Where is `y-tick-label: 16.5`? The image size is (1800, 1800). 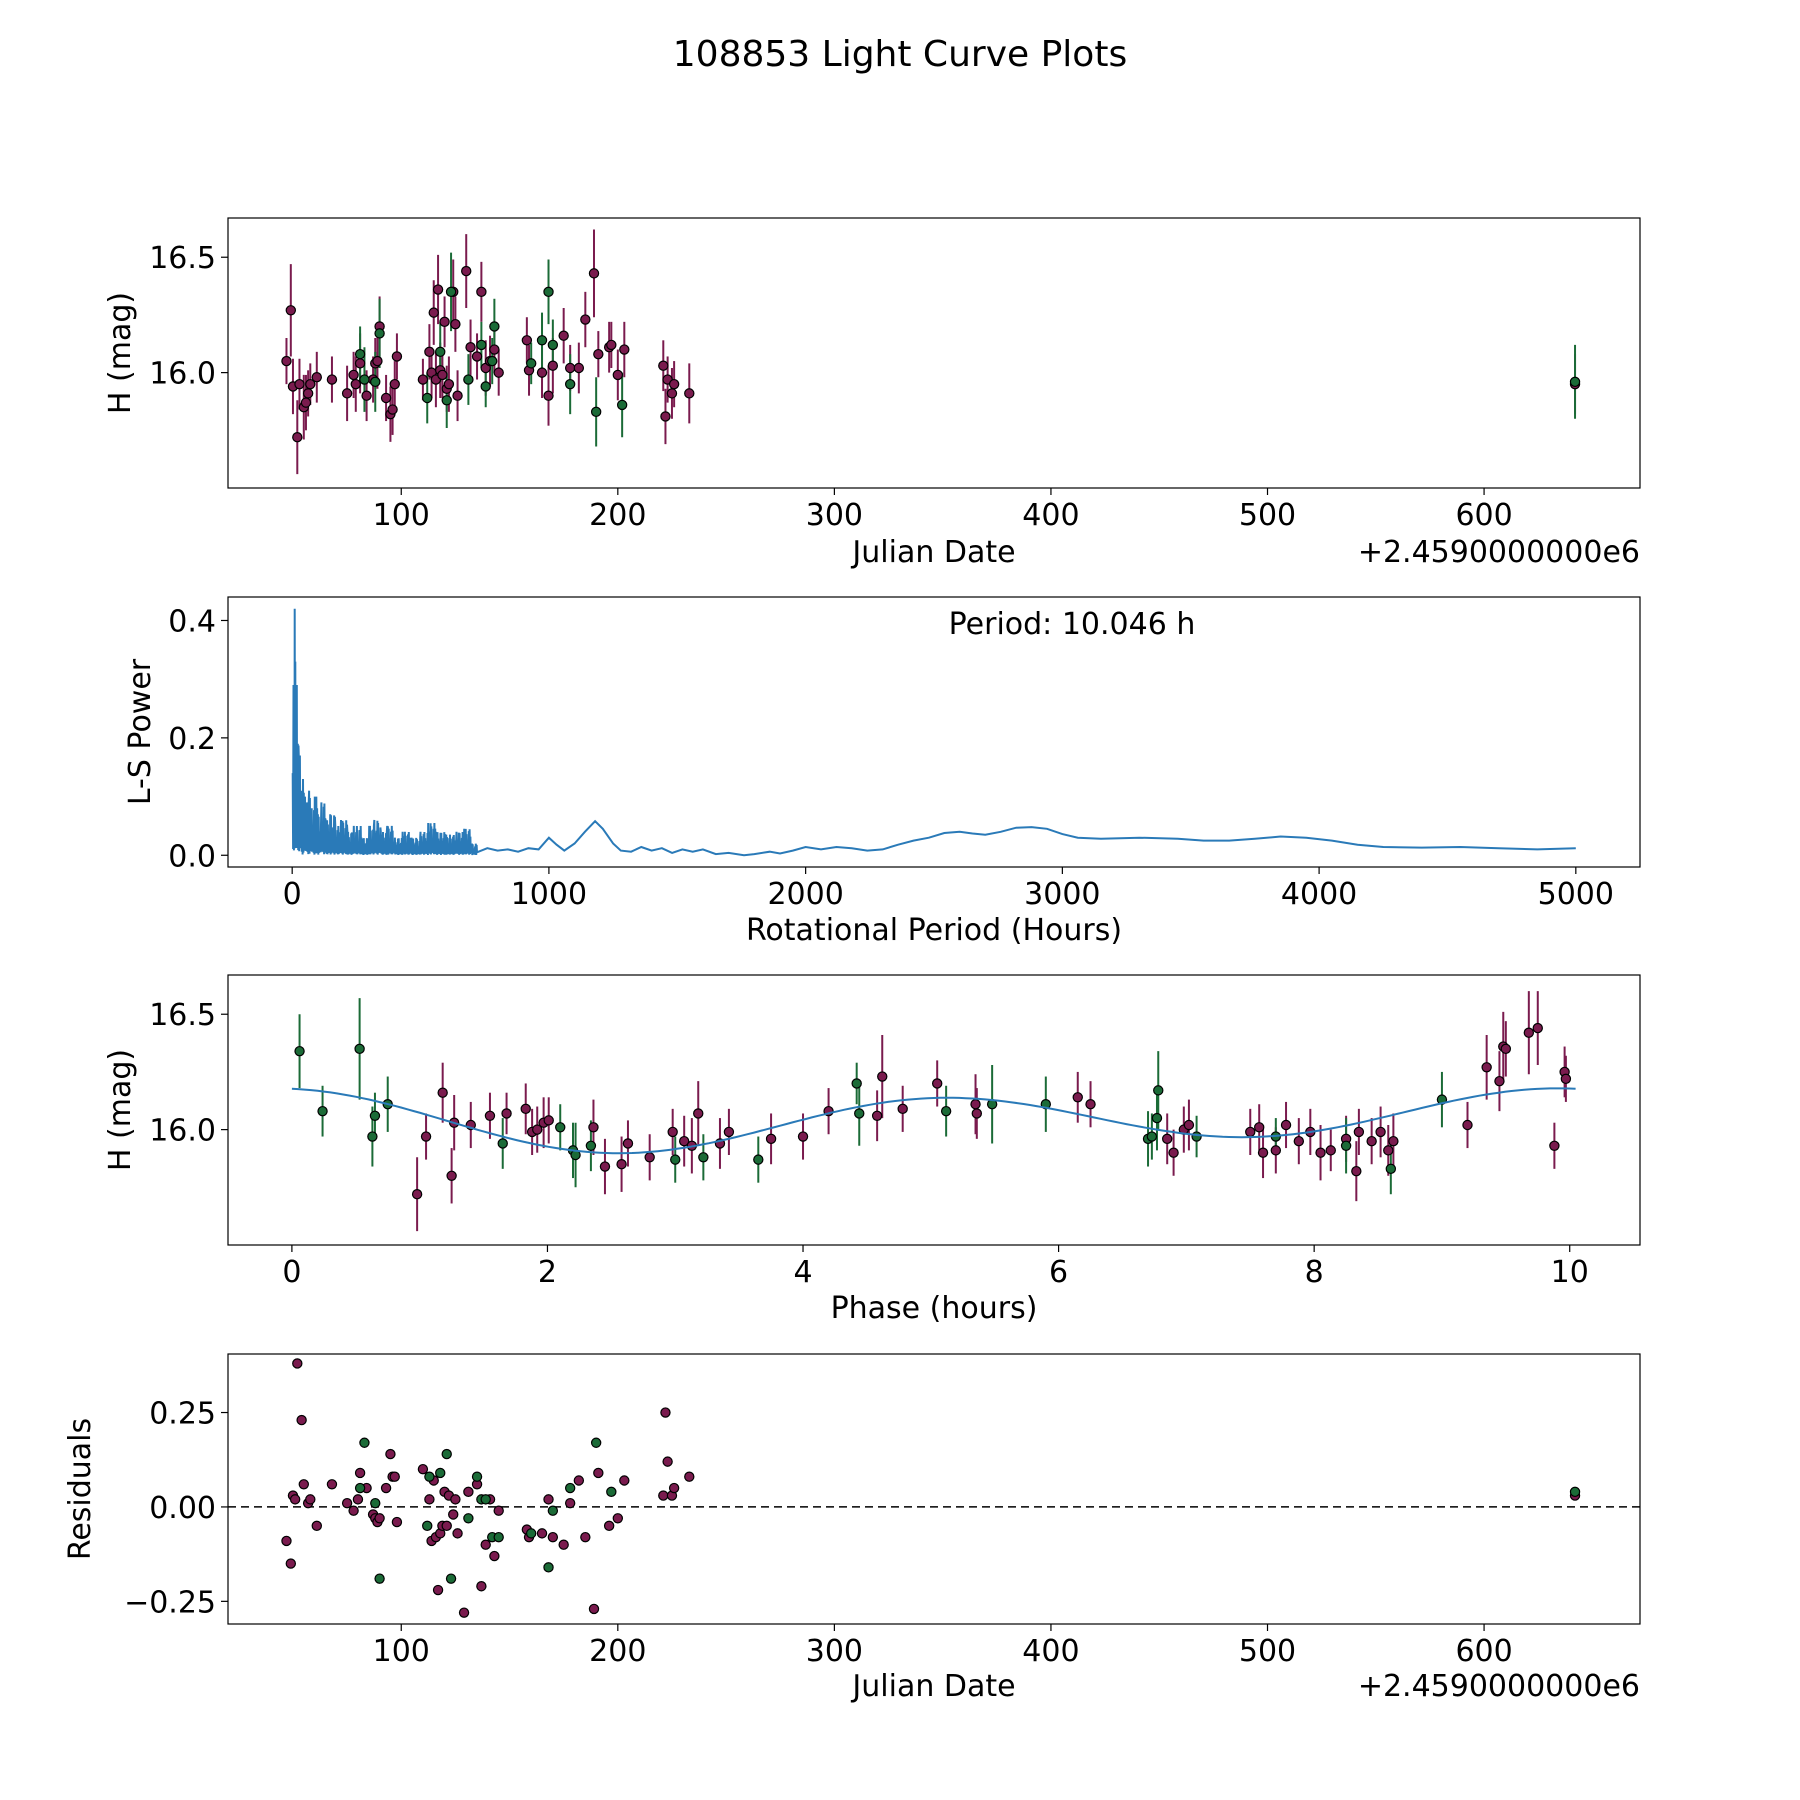 y-tick-label: 16.5 is located at coordinates (182, 258).